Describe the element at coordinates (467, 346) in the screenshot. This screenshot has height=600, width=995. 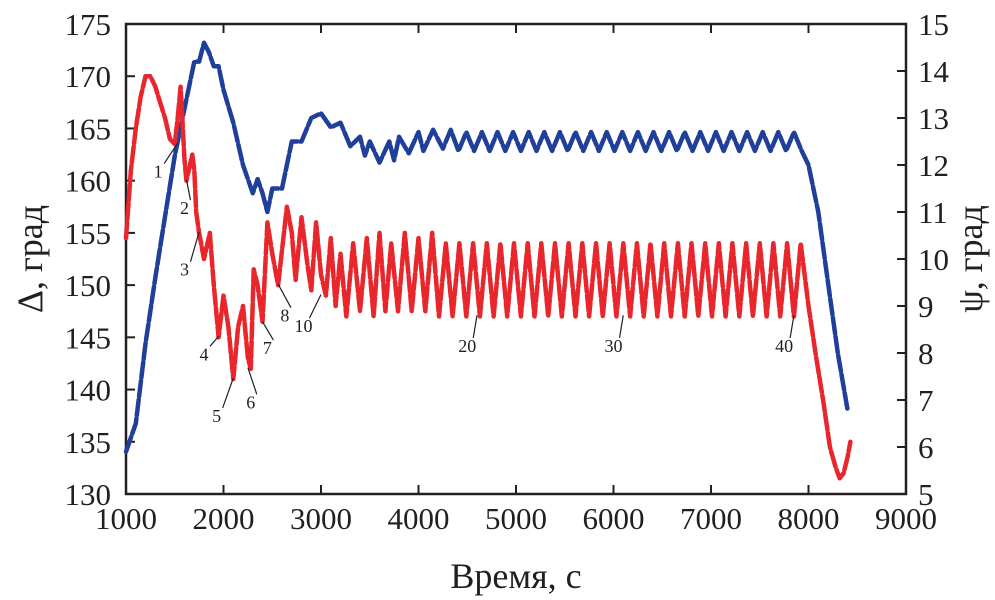
I see `annotation-label: 20` at that location.